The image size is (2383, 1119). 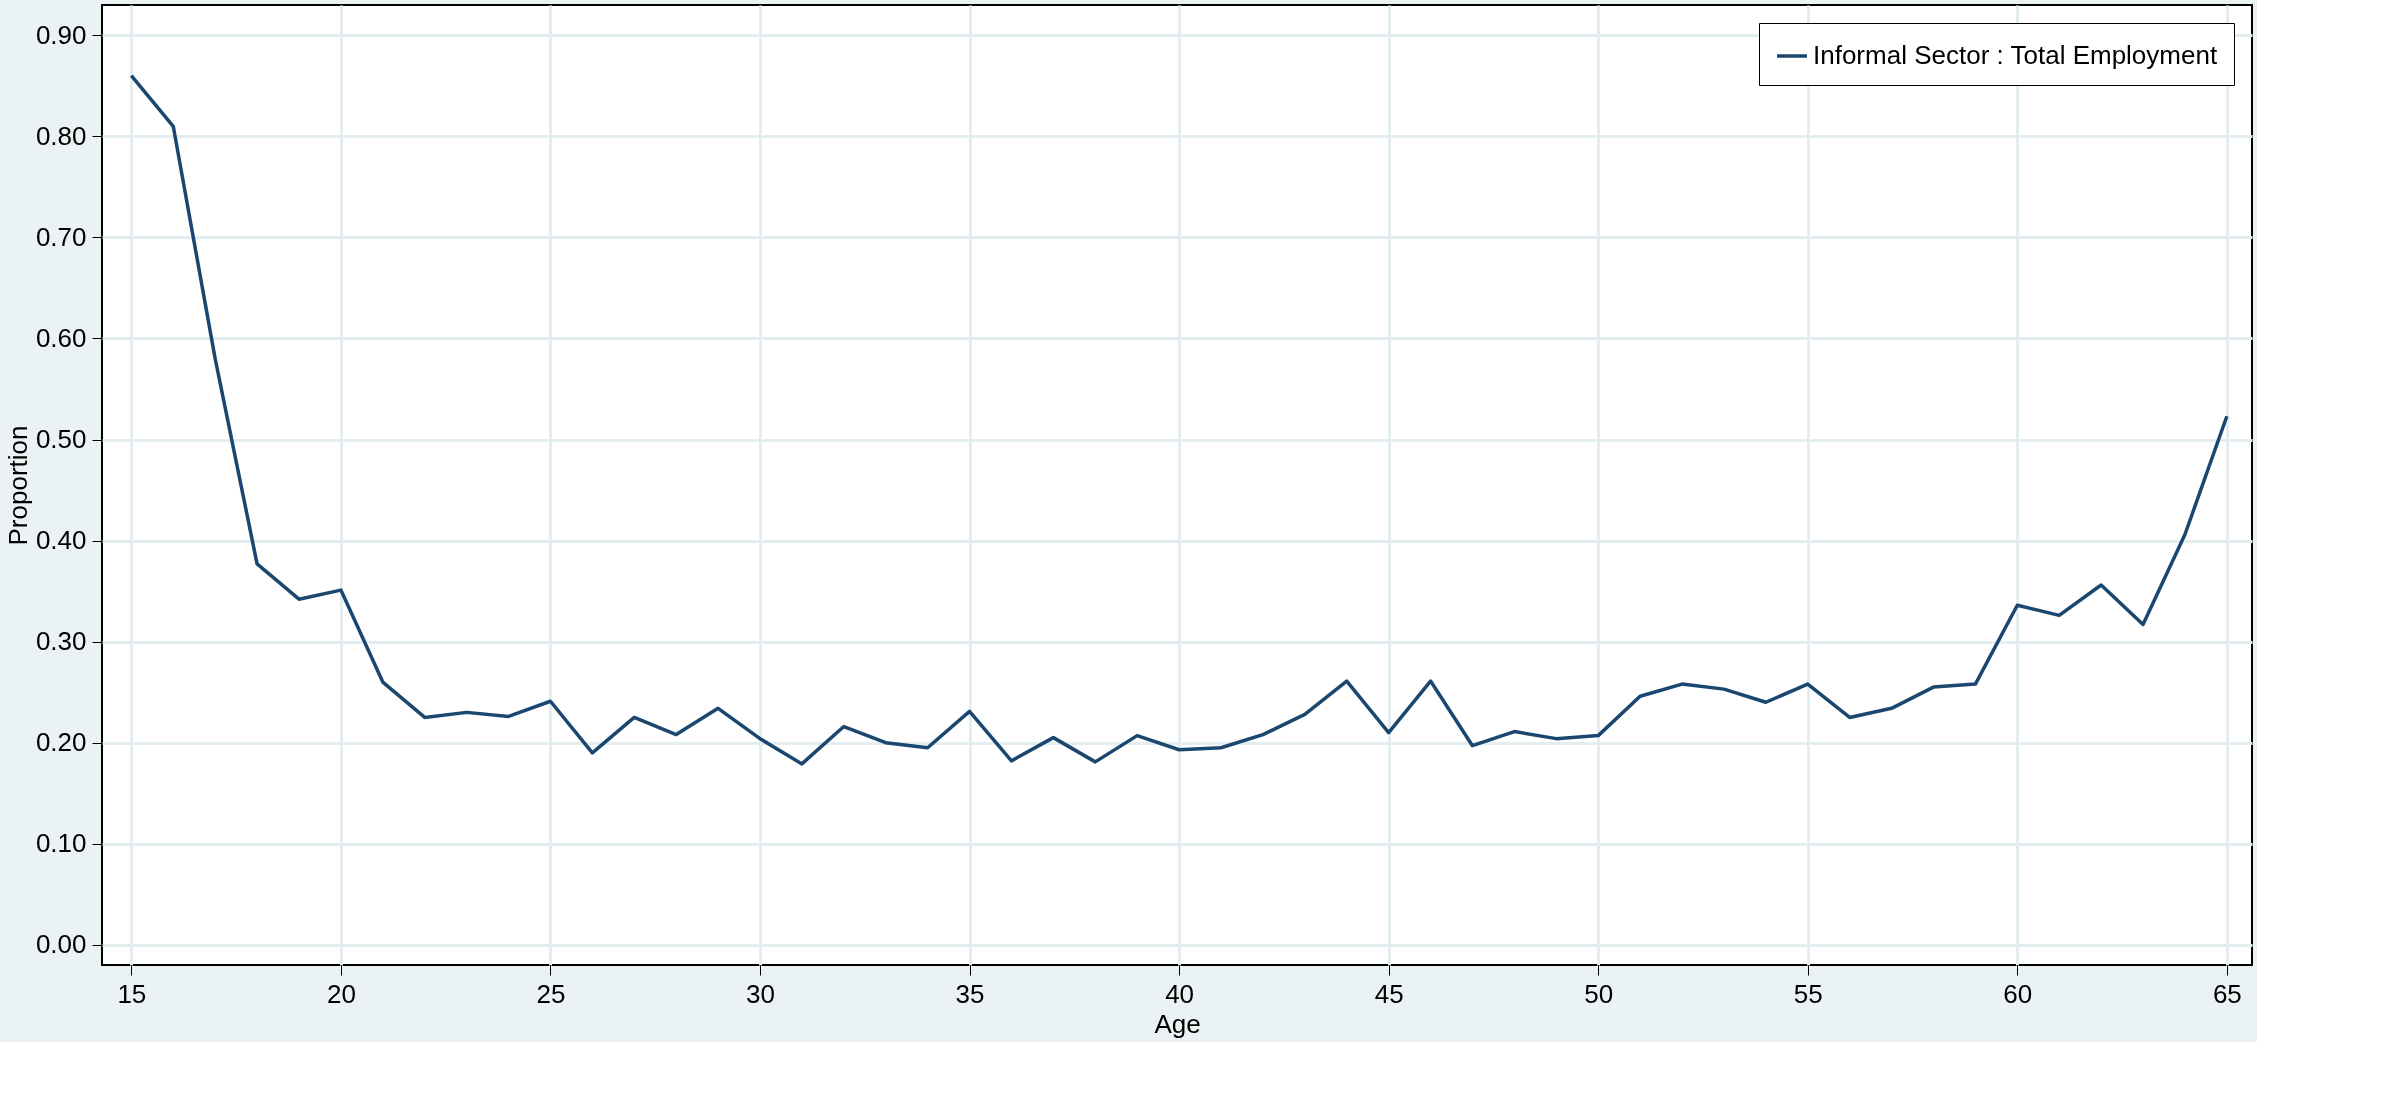 What do you see at coordinates (61, 135) in the screenshot?
I see `y-tick-label: 0.80` at bounding box center [61, 135].